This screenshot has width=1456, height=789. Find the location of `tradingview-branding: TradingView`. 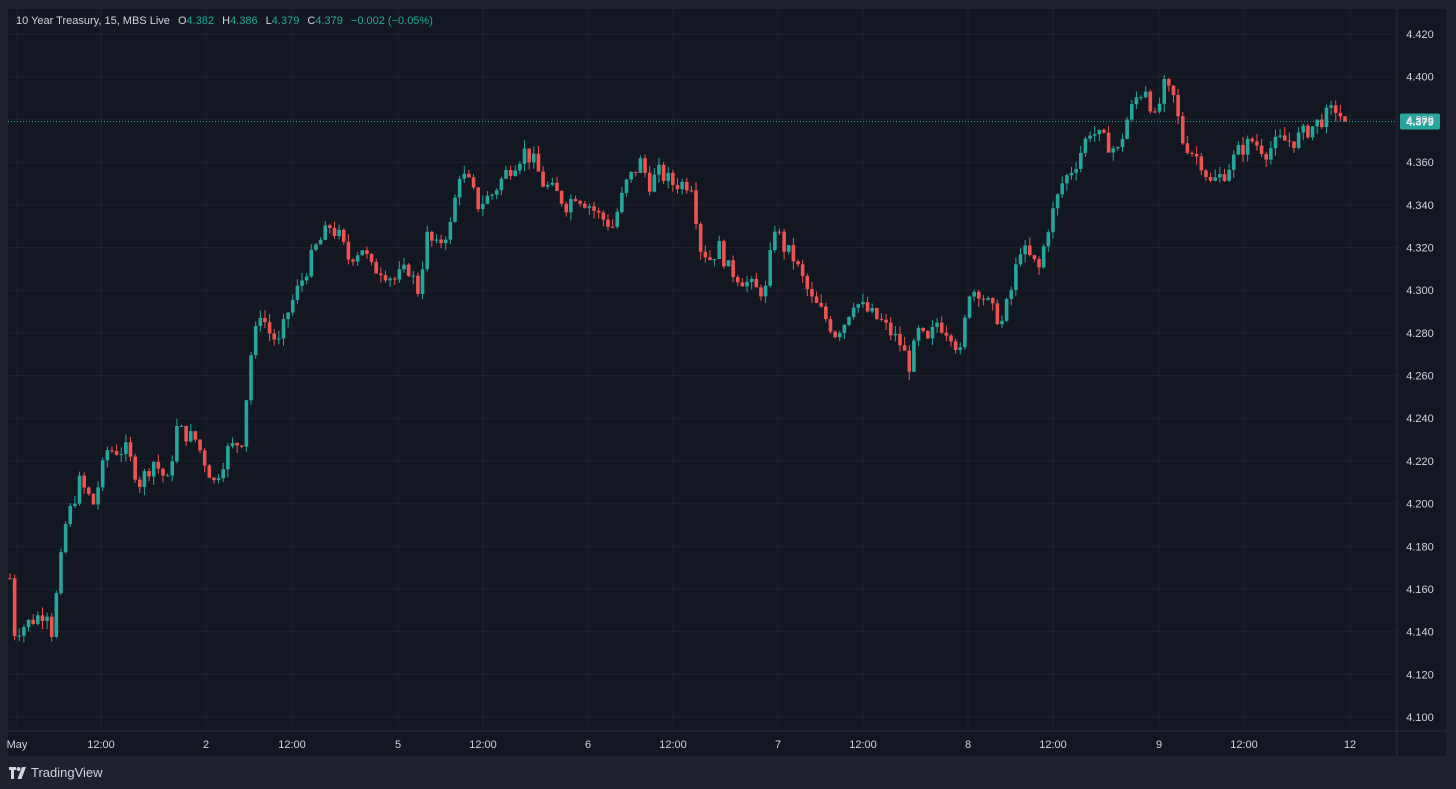

tradingview-branding: TradingView is located at coordinates (56, 772).